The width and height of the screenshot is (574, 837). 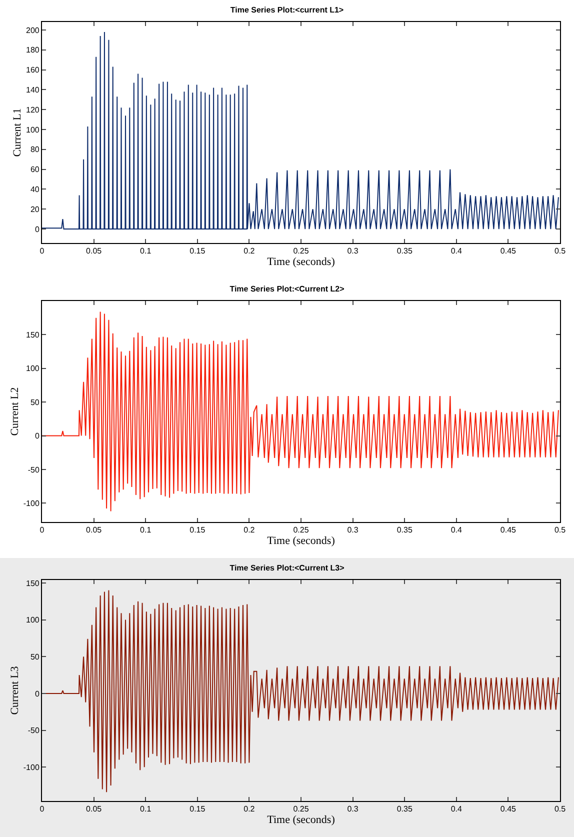 What do you see at coordinates (15, 411) in the screenshot?
I see `y-axis-title: Current L2` at bounding box center [15, 411].